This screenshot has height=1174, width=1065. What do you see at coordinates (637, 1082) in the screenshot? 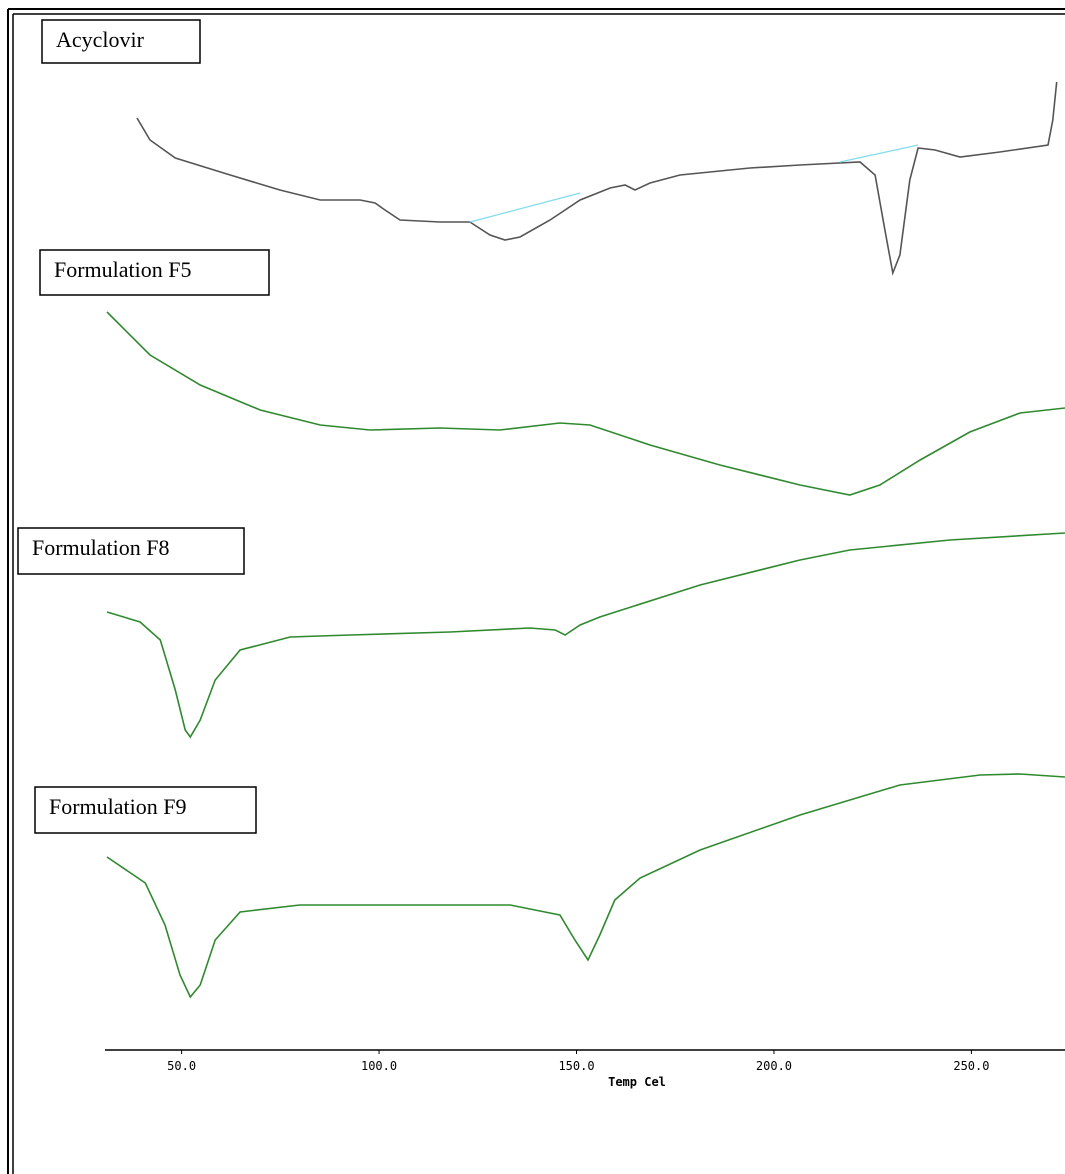
I see `x-axis-label: Temp Cel` at bounding box center [637, 1082].